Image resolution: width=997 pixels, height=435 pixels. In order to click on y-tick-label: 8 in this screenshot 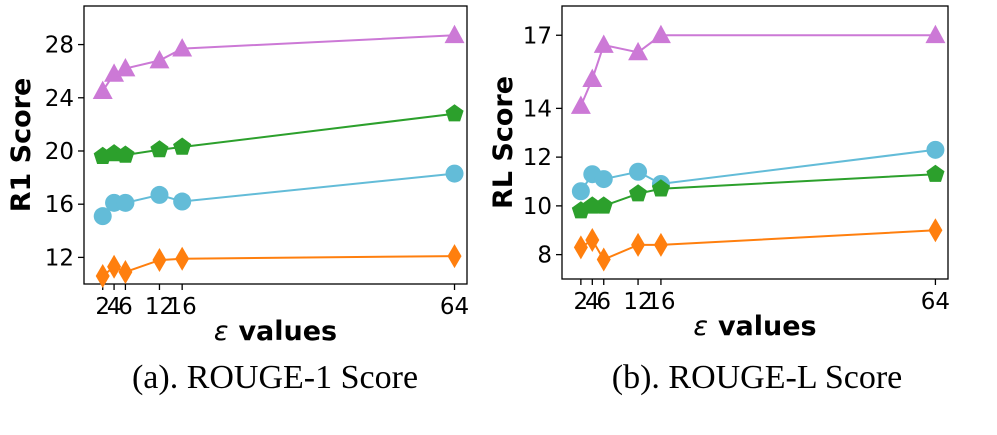, I will do `click(544, 256)`.